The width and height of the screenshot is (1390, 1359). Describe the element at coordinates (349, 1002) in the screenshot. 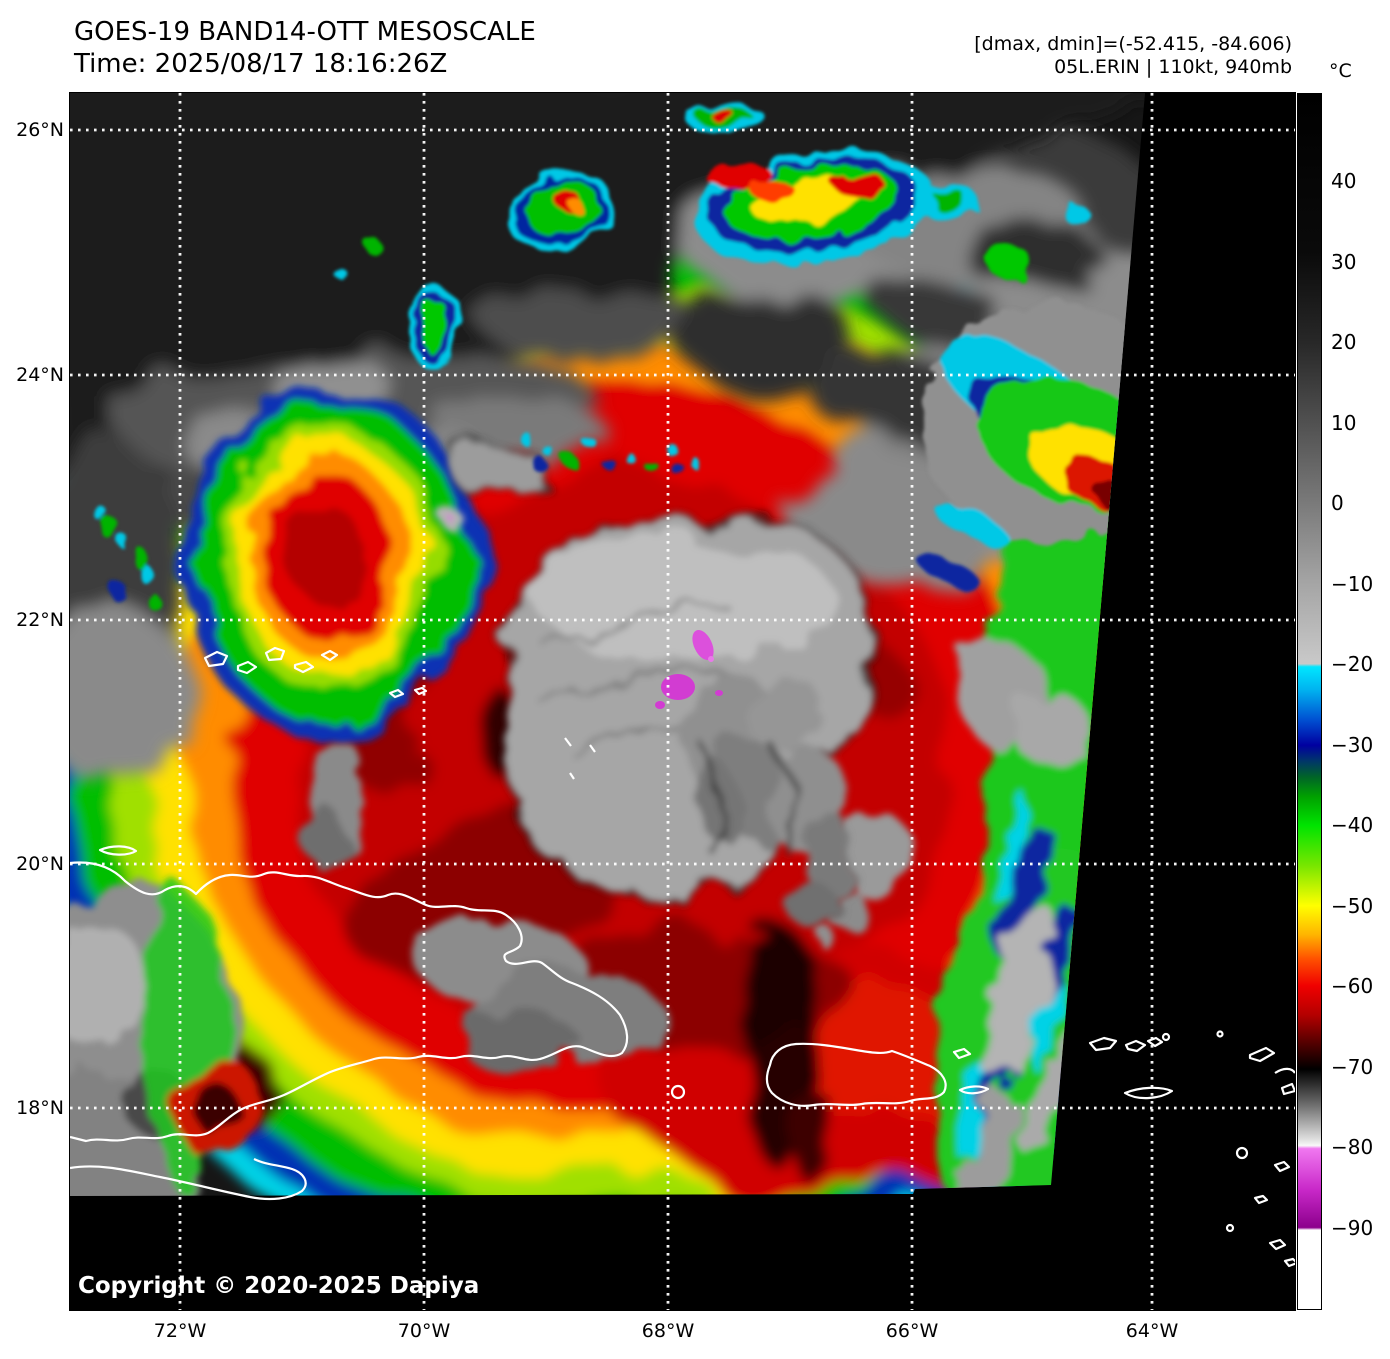

I see `coastline-hispaniola` at that location.